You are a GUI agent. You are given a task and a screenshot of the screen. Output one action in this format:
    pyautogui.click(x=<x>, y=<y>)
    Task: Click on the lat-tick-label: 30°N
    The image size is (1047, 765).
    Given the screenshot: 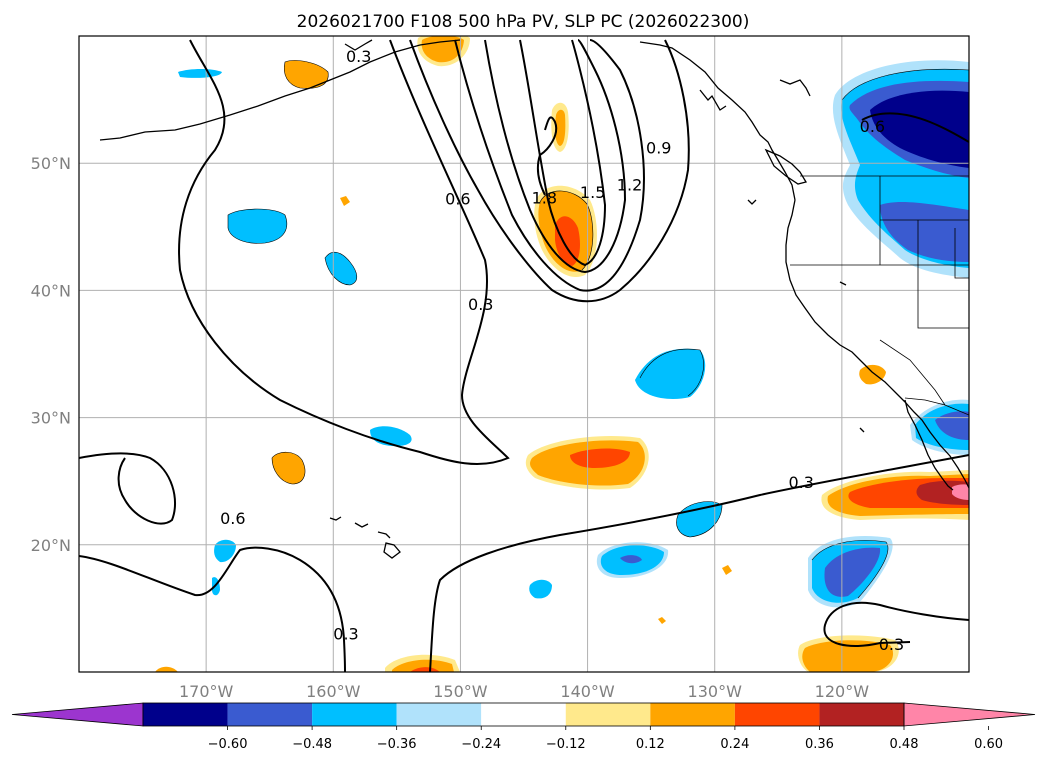 What is the action you would take?
    pyautogui.click(x=51, y=418)
    